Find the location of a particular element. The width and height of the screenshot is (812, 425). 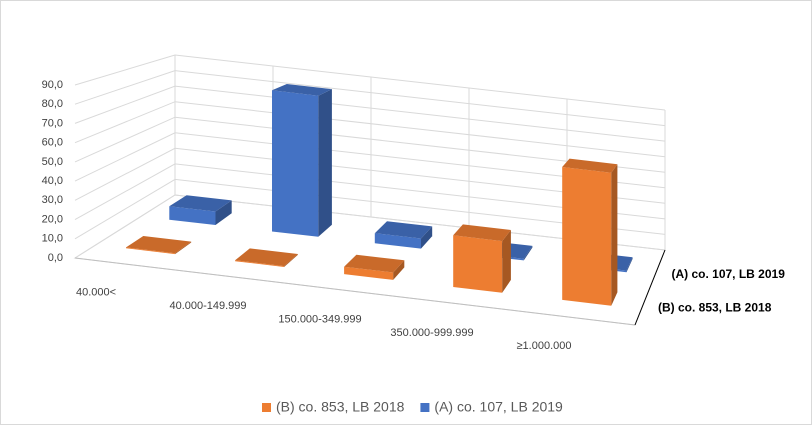

y-tick-label: 20,0 is located at coordinates (52, 219).